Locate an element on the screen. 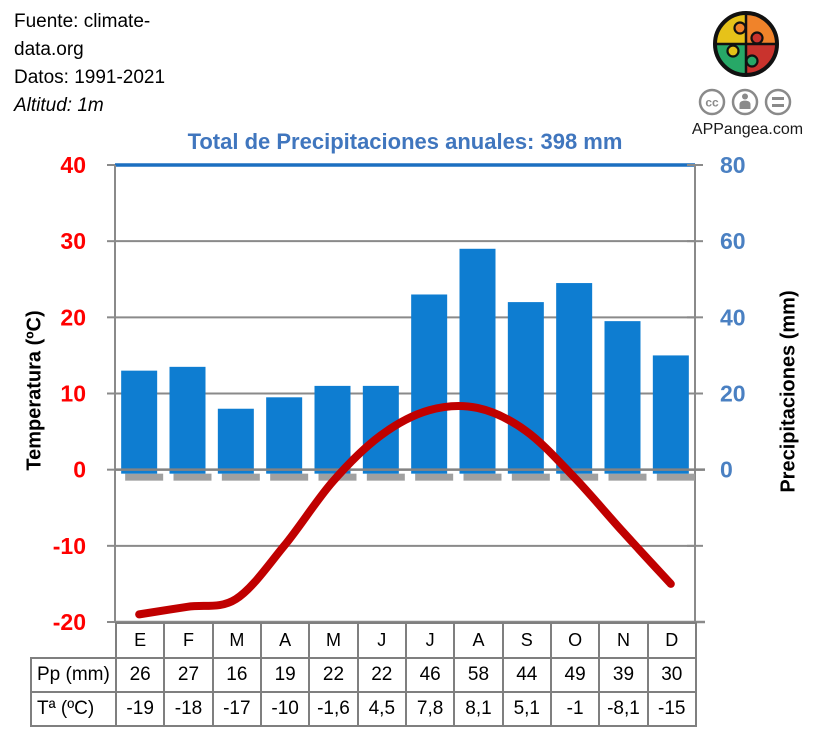 The image size is (817, 745). left-axis-tick-label: 20 is located at coordinates (73, 317).